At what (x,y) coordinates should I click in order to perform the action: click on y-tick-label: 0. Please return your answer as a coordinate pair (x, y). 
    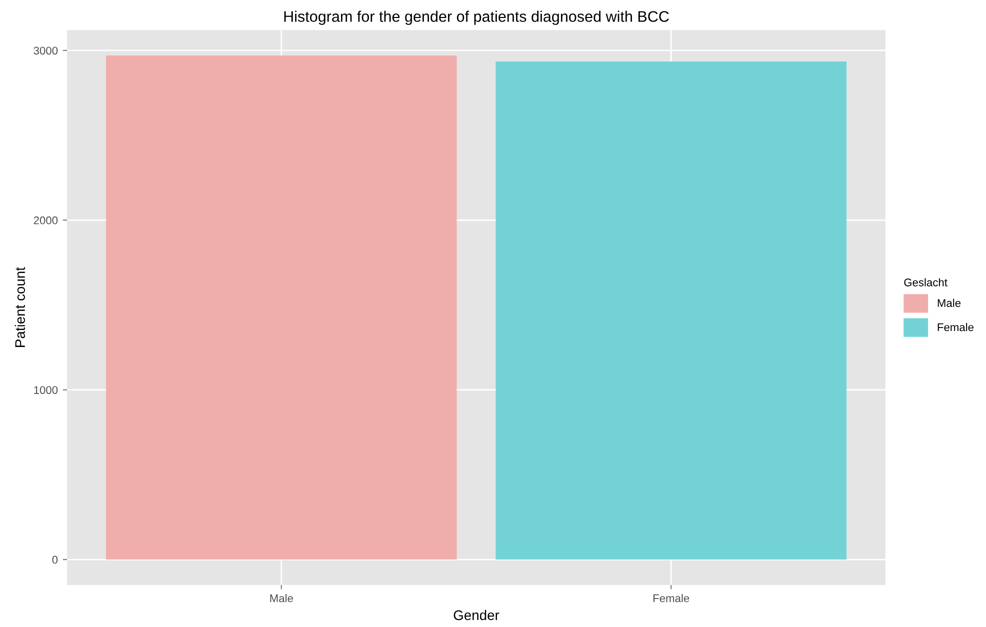
    Looking at the image, I should click on (55, 560).